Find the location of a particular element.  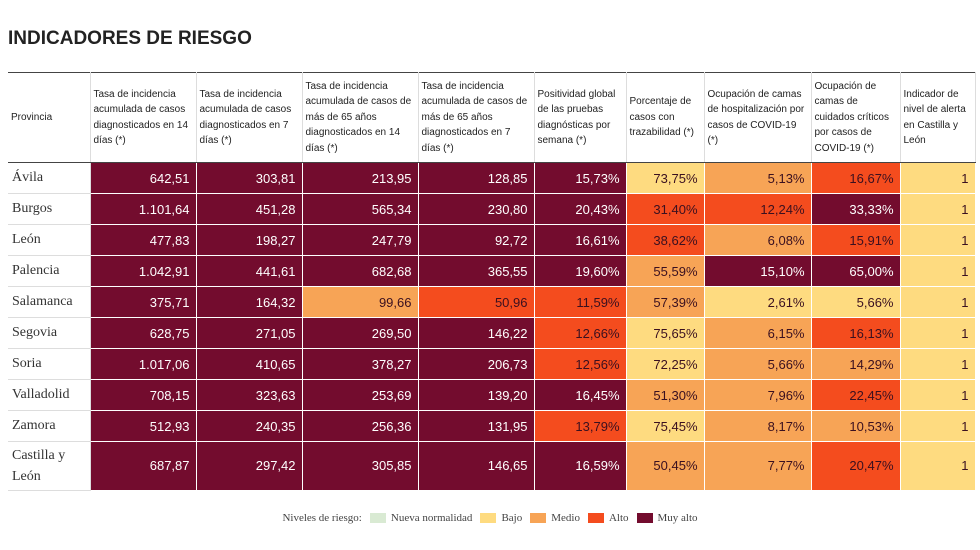

value-cell: 22,45% is located at coordinates (856, 395).